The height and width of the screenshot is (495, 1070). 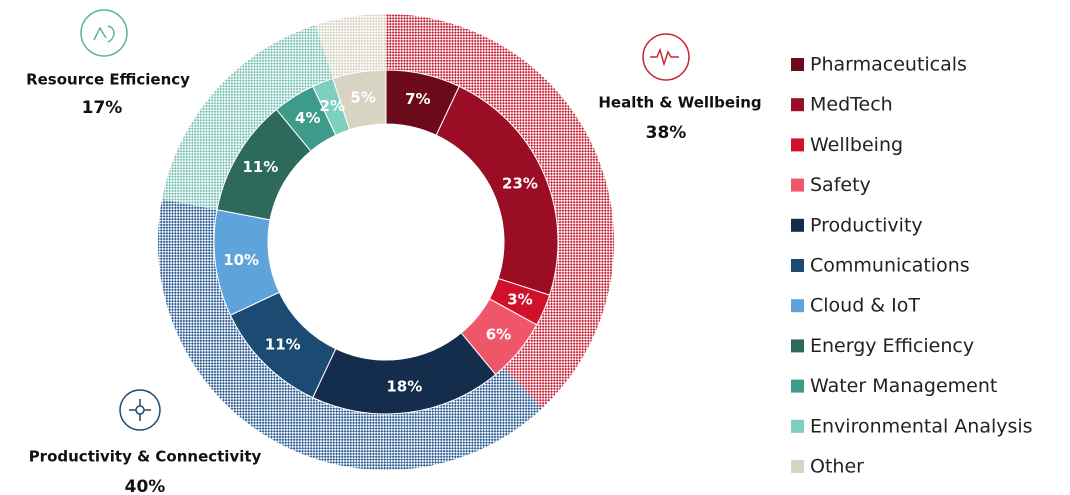 What do you see at coordinates (102, 108) in the screenshot?
I see `group-value: 17%` at bounding box center [102, 108].